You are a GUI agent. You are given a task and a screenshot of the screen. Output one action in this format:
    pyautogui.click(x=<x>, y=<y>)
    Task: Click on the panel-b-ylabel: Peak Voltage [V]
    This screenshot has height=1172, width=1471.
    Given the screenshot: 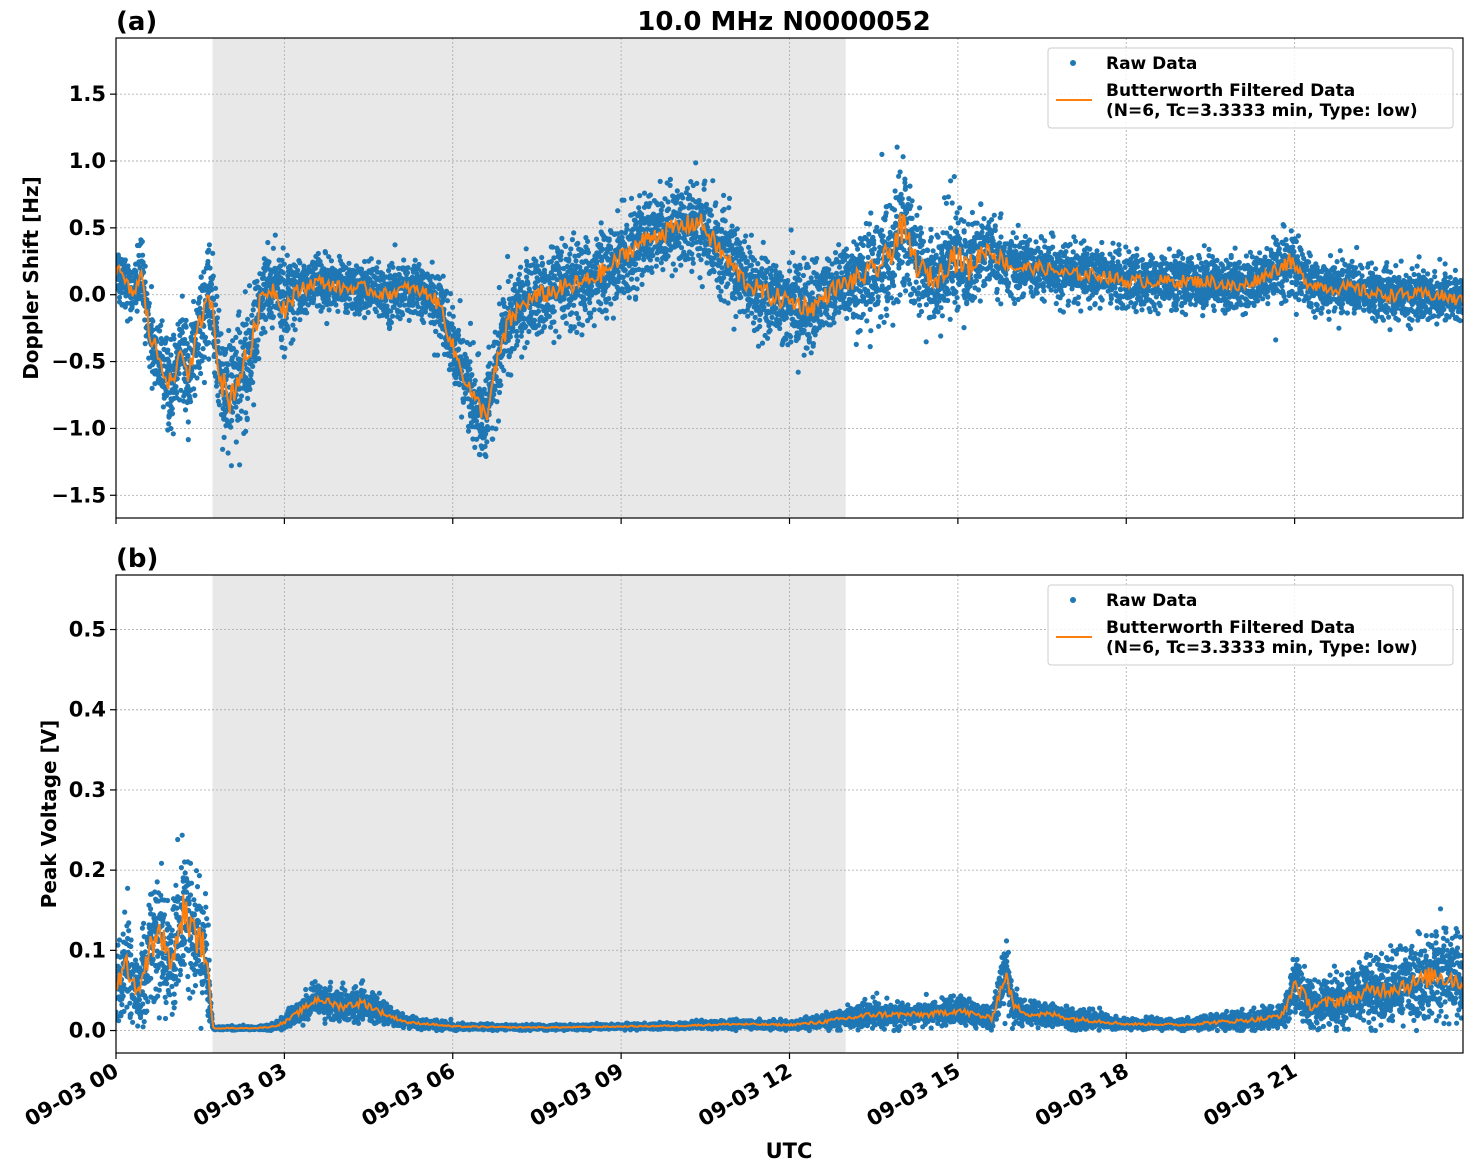 What is the action you would take?
    pyautogui.click(x=49, y=814)
    